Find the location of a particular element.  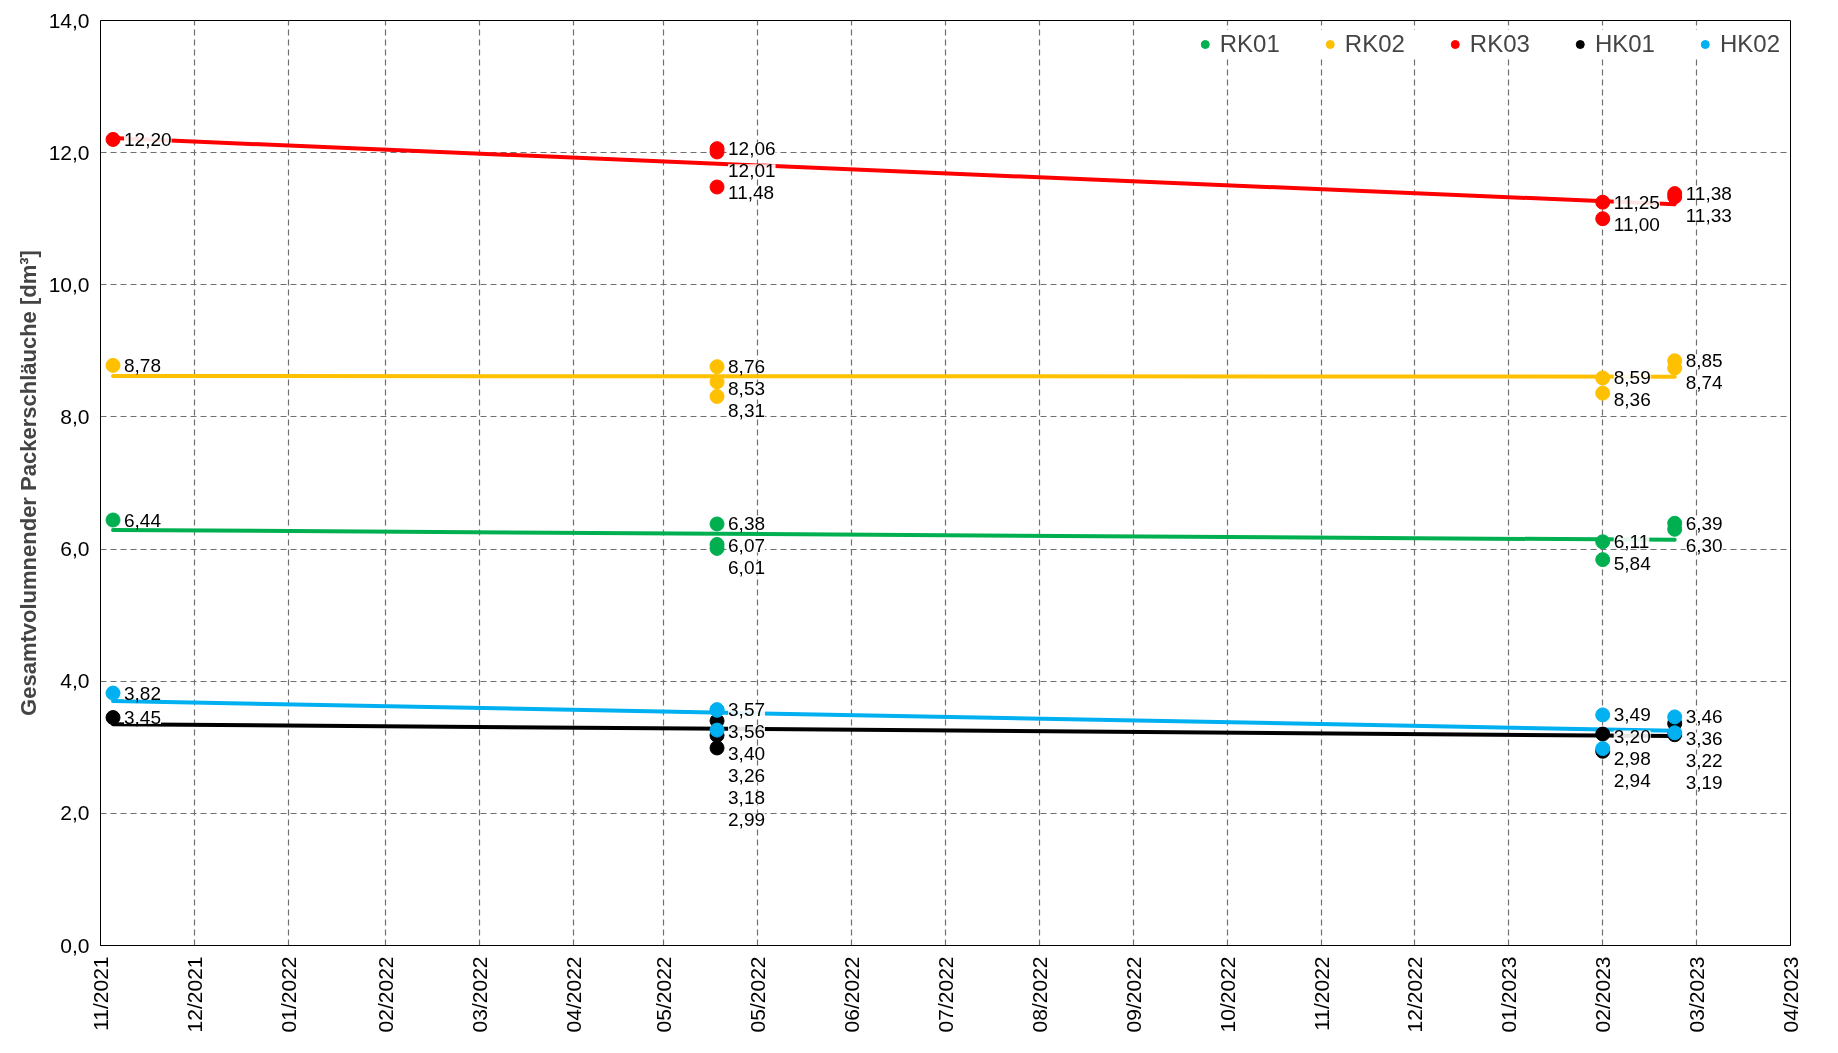

y-tick-label: 14,0 is located at coordinates (69, 20).